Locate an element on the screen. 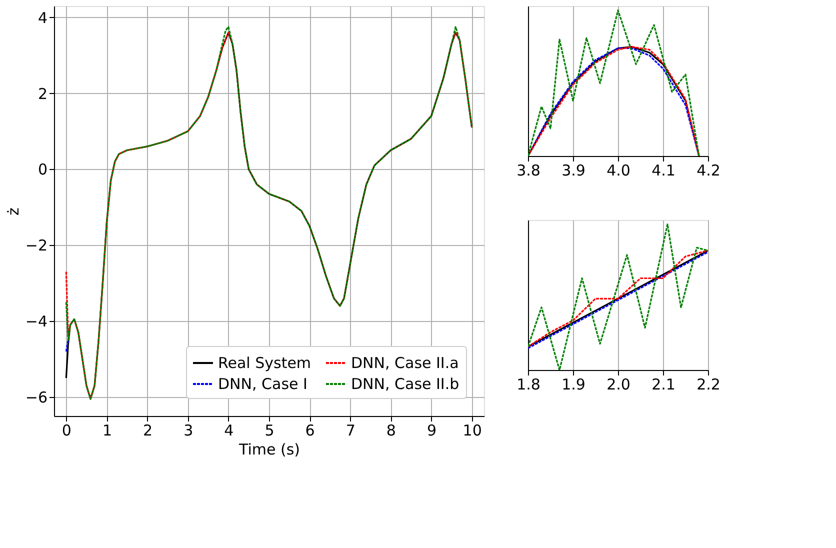 The height and width of the screenshot is (548, 836). x-tick-label: 2.2 is located at coordinates (708, 385).